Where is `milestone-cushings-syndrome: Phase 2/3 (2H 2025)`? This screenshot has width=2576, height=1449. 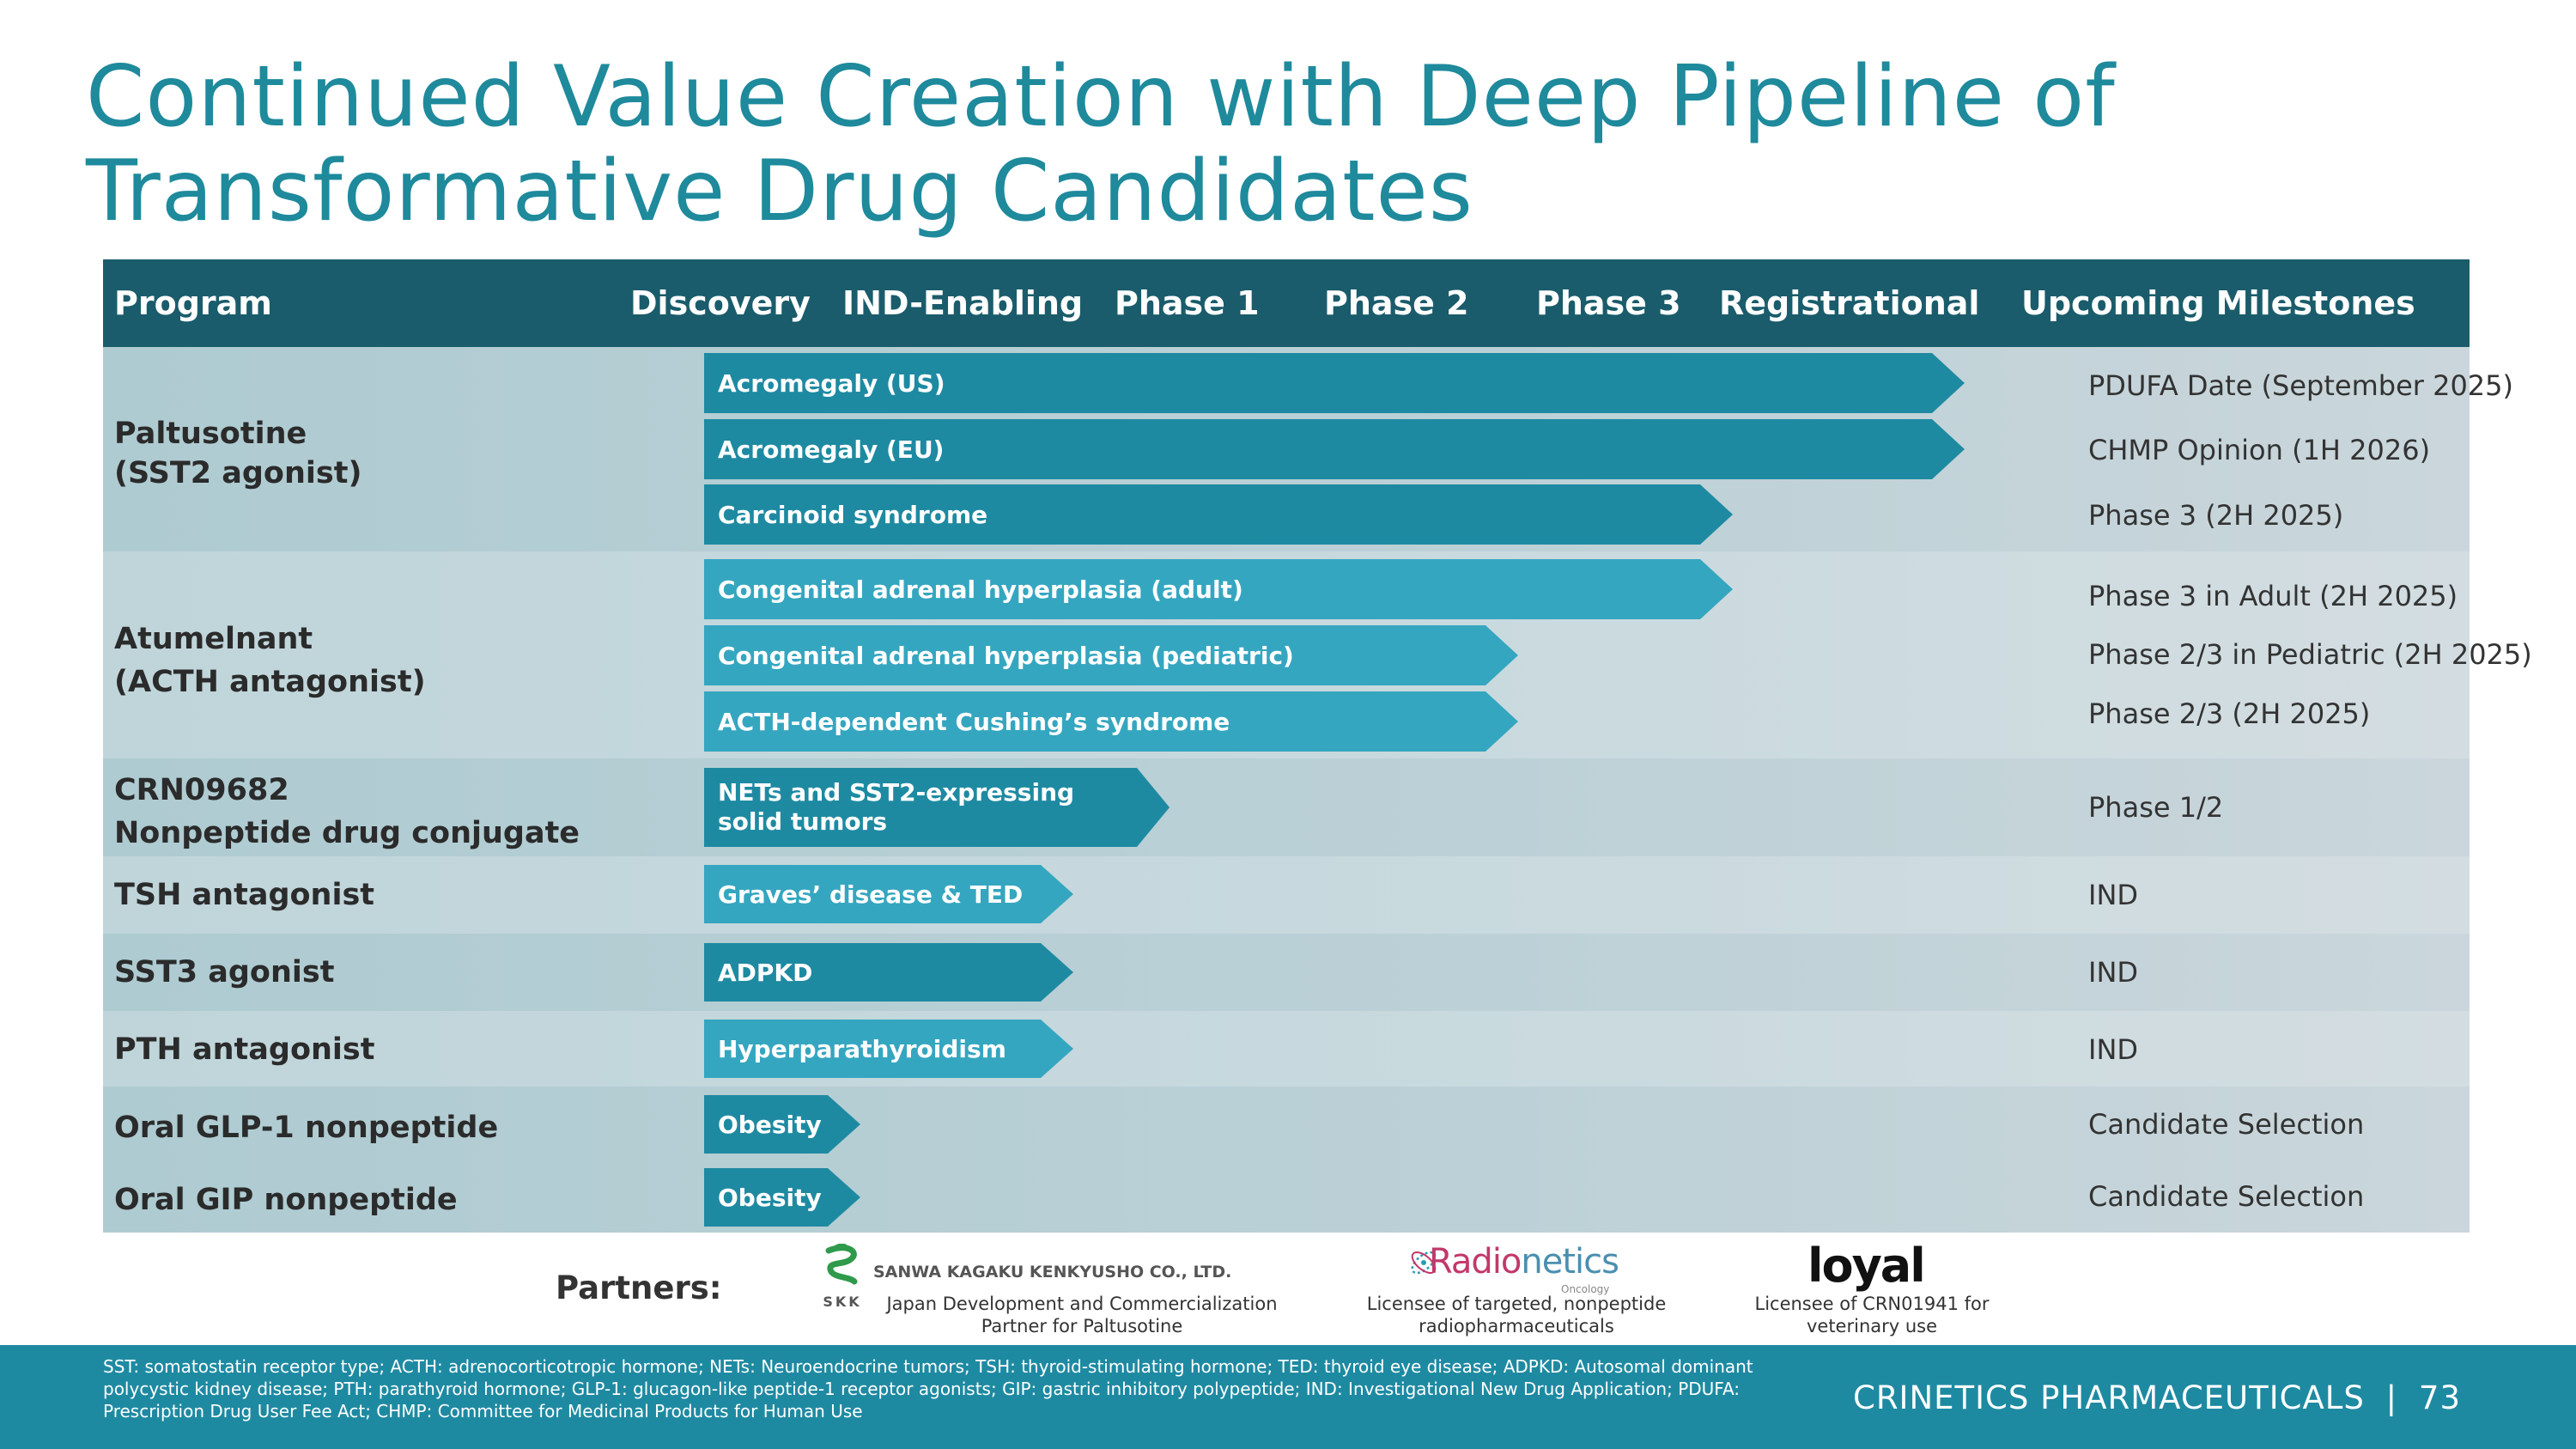 milestone-cushings-syndrome: Phase 2/3 (2H 2025) is located at coordinates (2229, 713).